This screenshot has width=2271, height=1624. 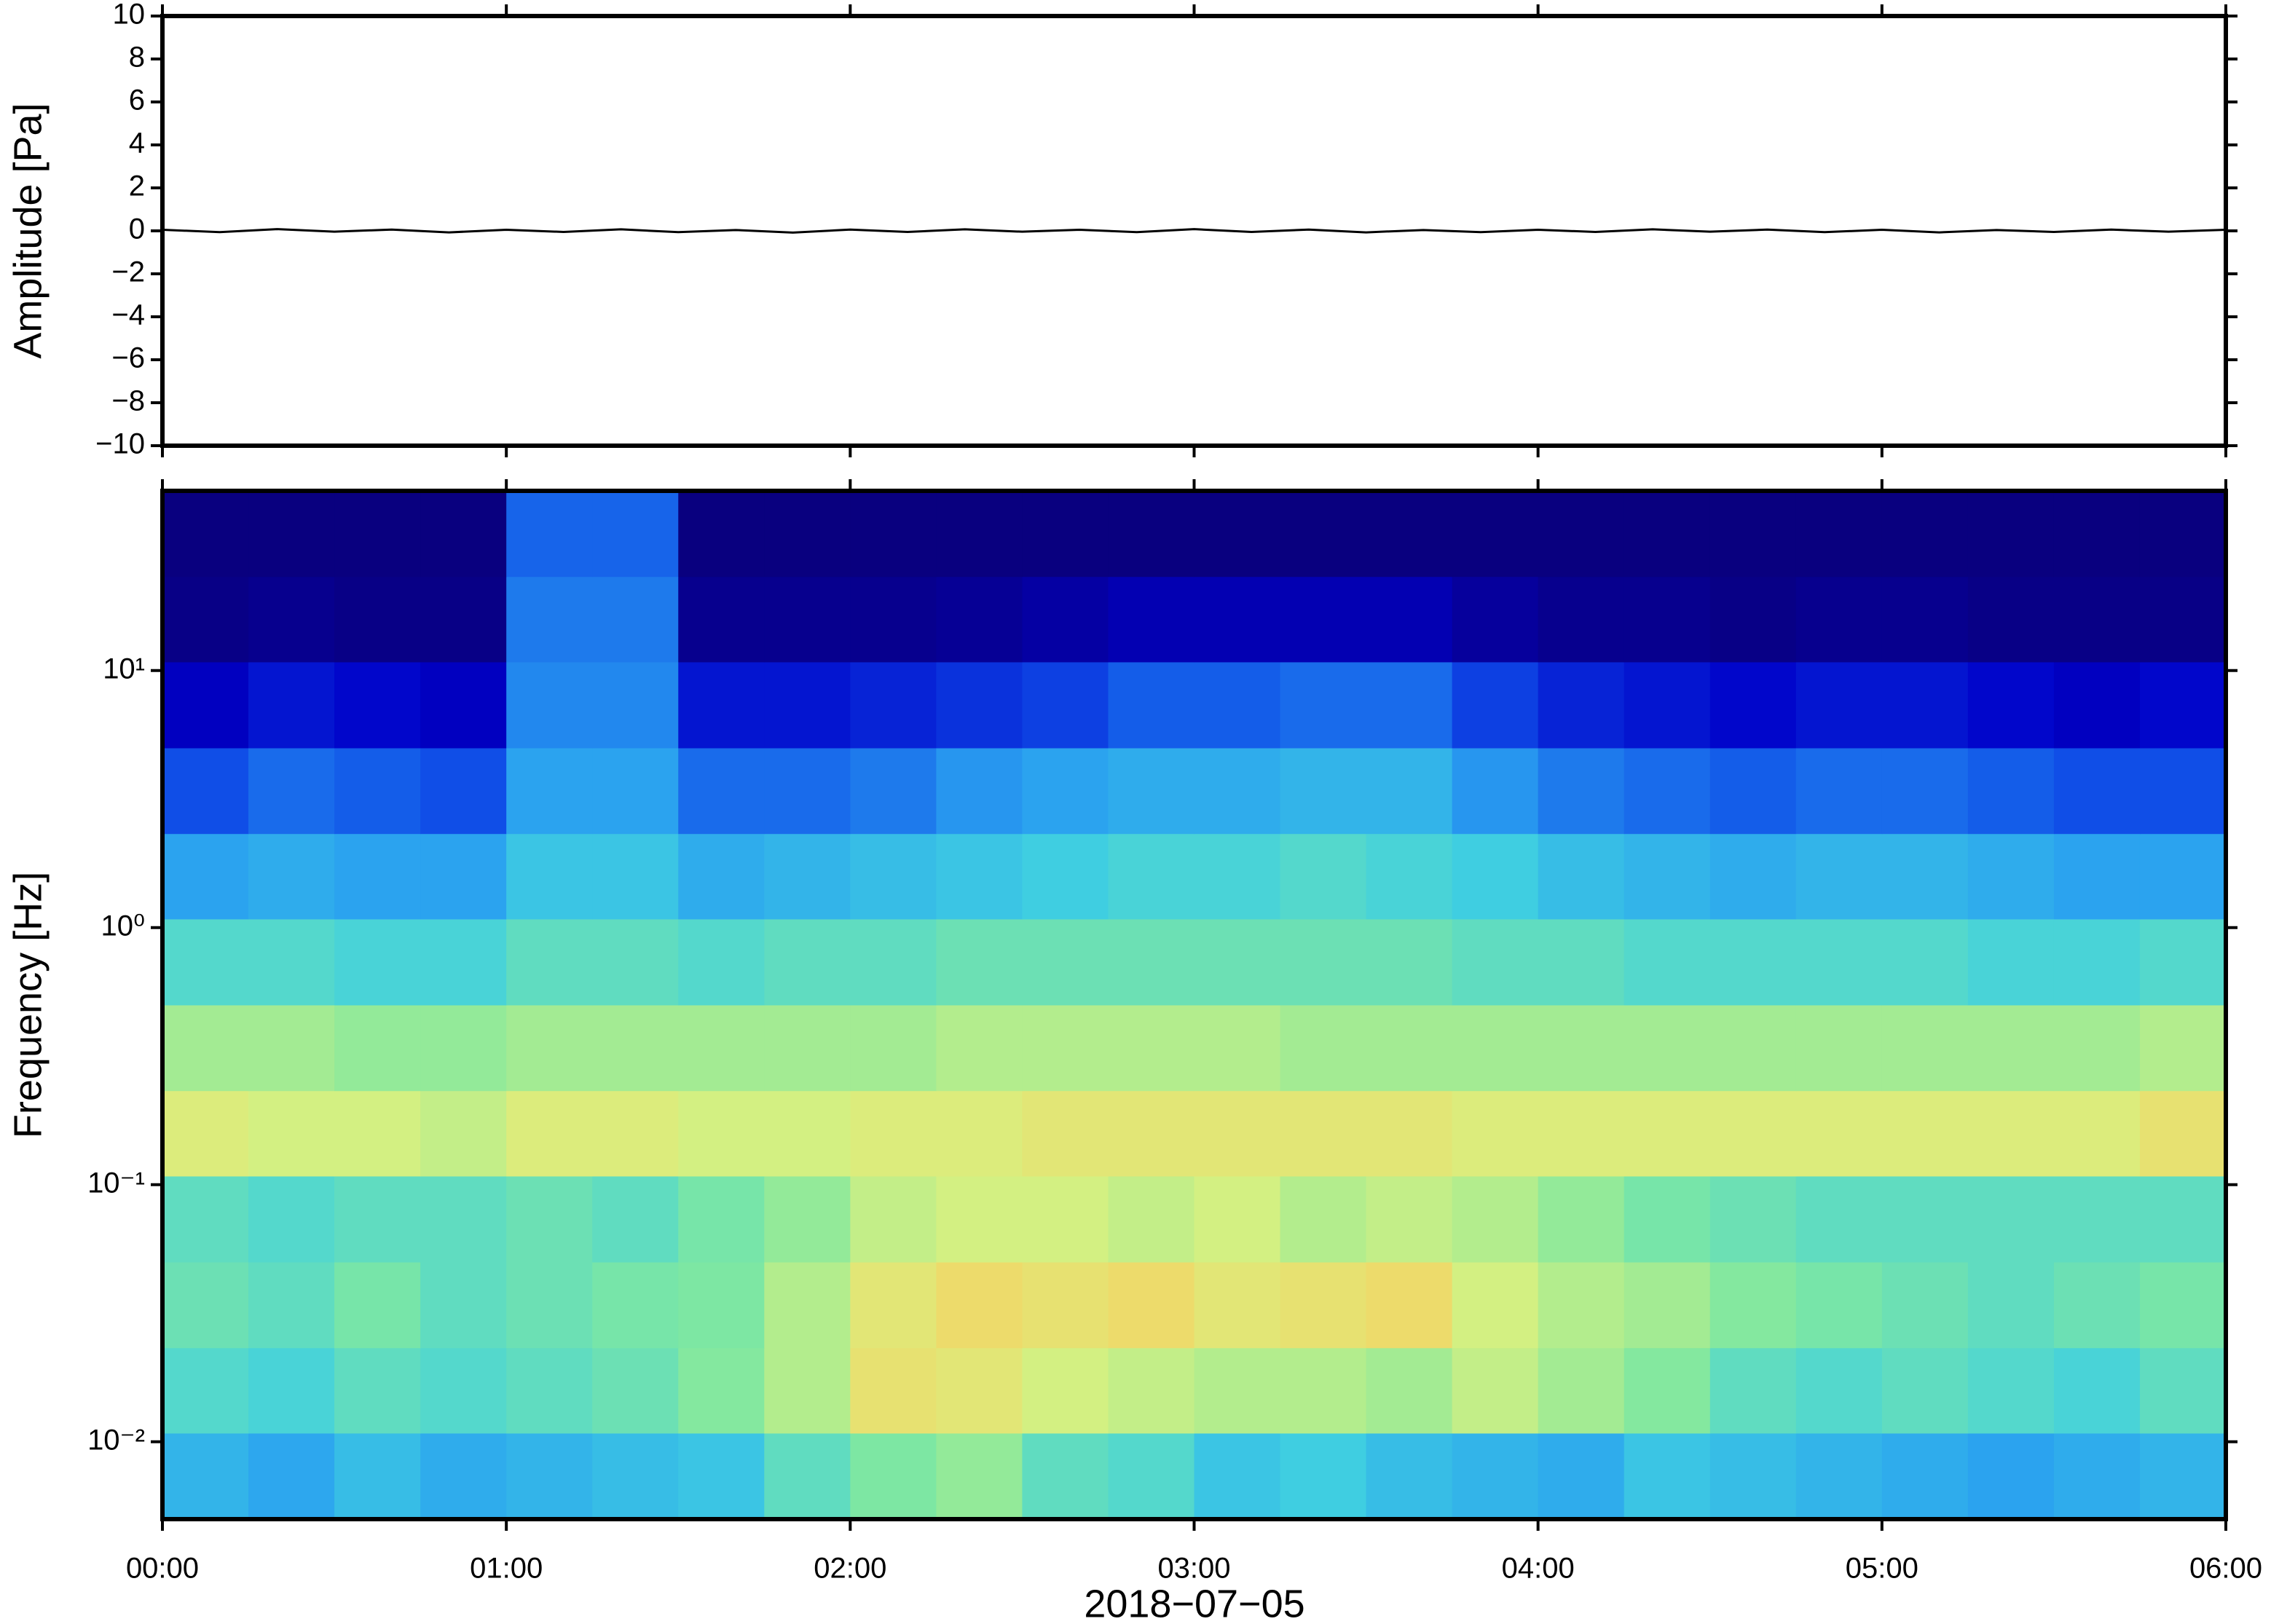 I want to click on y-axis-label: Frequency [Hz], so click(x=28, y=1005).